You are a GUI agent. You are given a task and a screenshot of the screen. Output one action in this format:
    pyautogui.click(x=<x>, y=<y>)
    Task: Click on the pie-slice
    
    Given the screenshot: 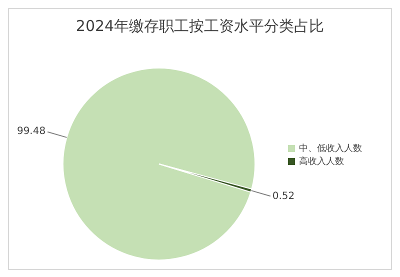 What is the action you would take?
    pyautogui.click(x=205, y=178)
    